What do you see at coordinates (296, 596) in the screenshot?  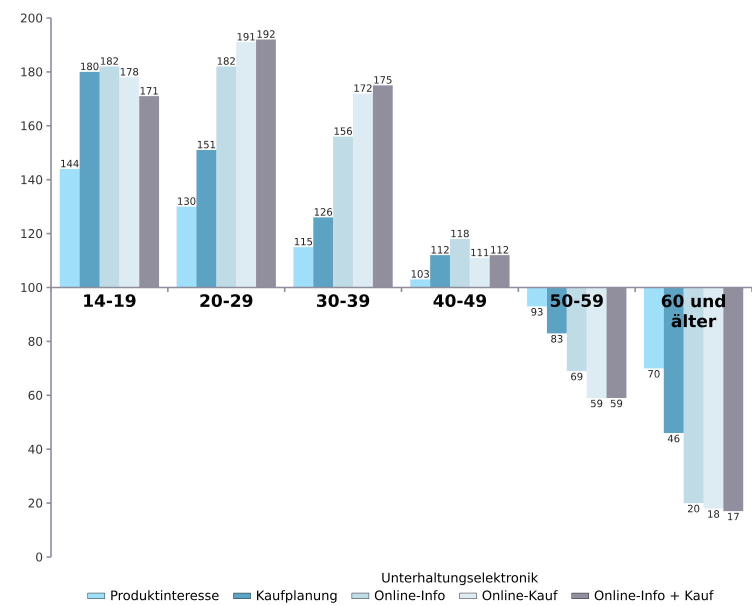 I see `legend-label: Kaufplanung` at bounding box center [296, 596].